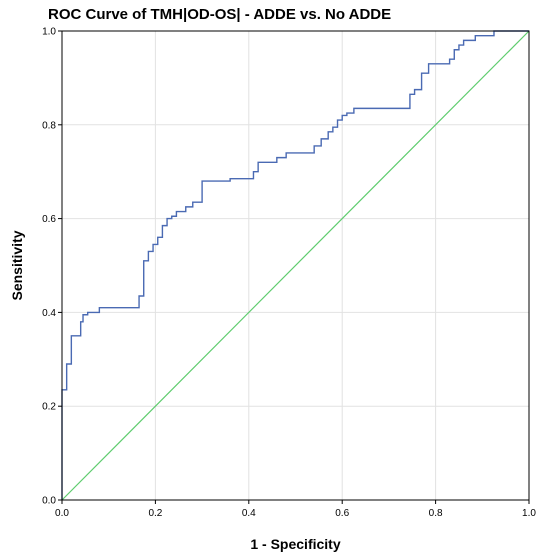 The width and height of the screenshot is (550, 556). What do you see at coordinates (17, 265) in the screenshot?
I see `y-axis-title: Sensitivity` at bounding box center [17, 265].